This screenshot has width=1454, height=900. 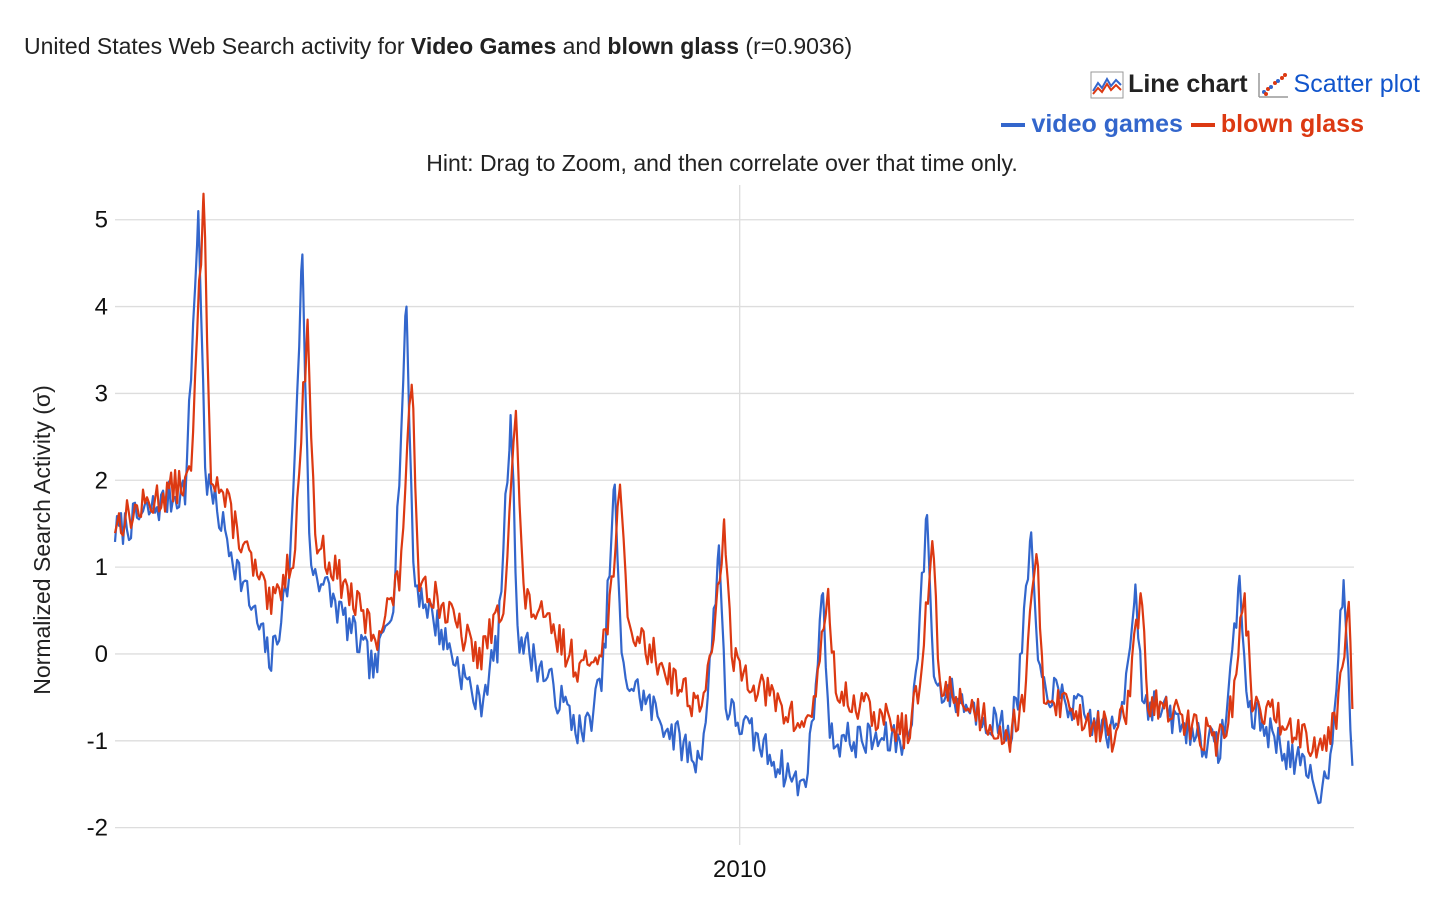 I want to click on title-prefix: United States Web Search activity for, so click(x=217, y=46).